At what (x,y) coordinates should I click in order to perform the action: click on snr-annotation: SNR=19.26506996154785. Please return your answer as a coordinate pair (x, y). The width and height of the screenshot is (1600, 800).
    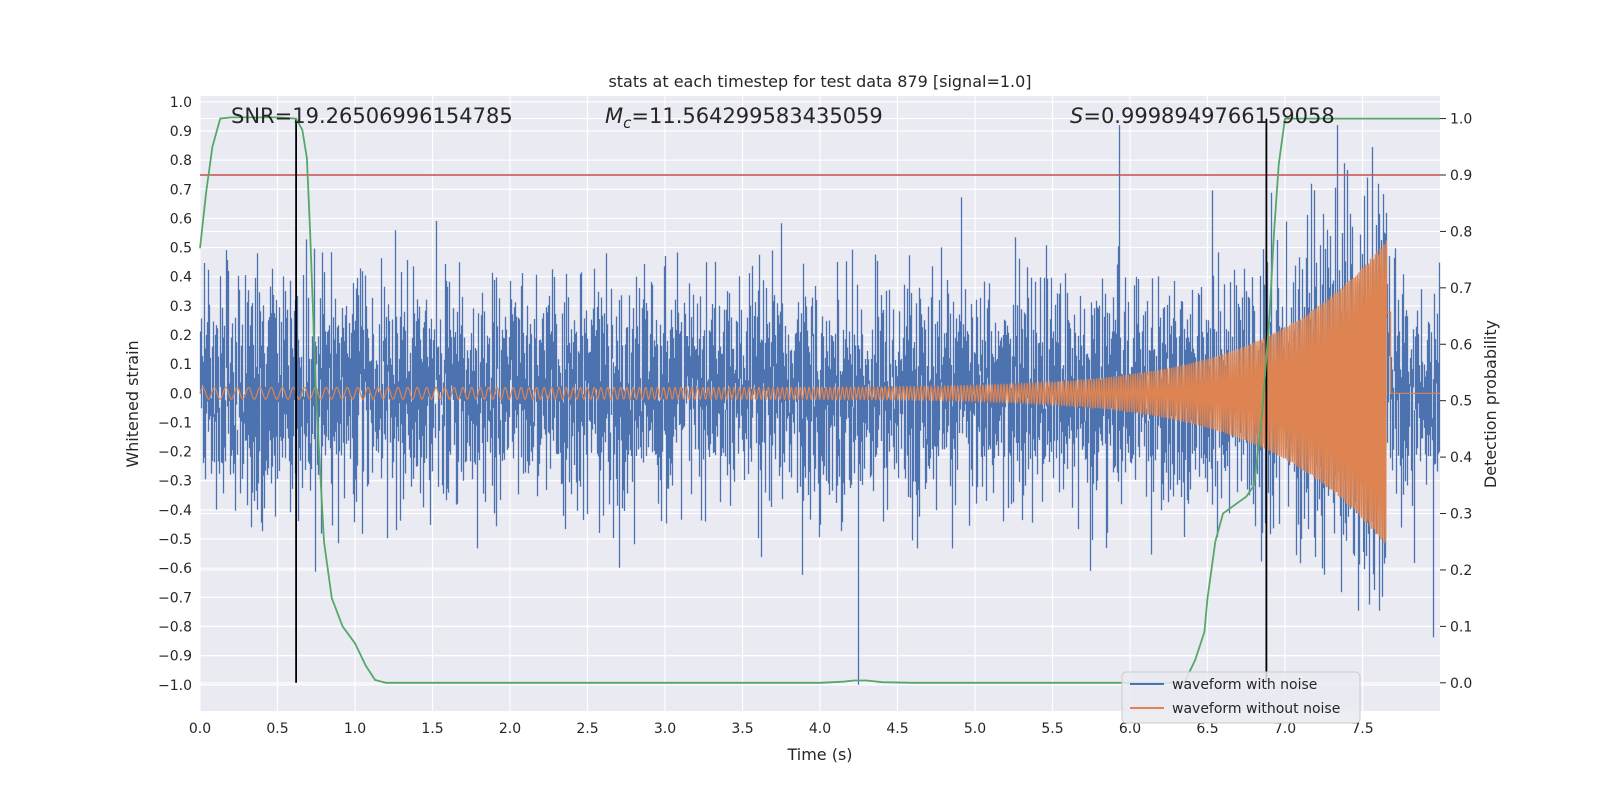
    Looking at the image, I should click on (372, 116).